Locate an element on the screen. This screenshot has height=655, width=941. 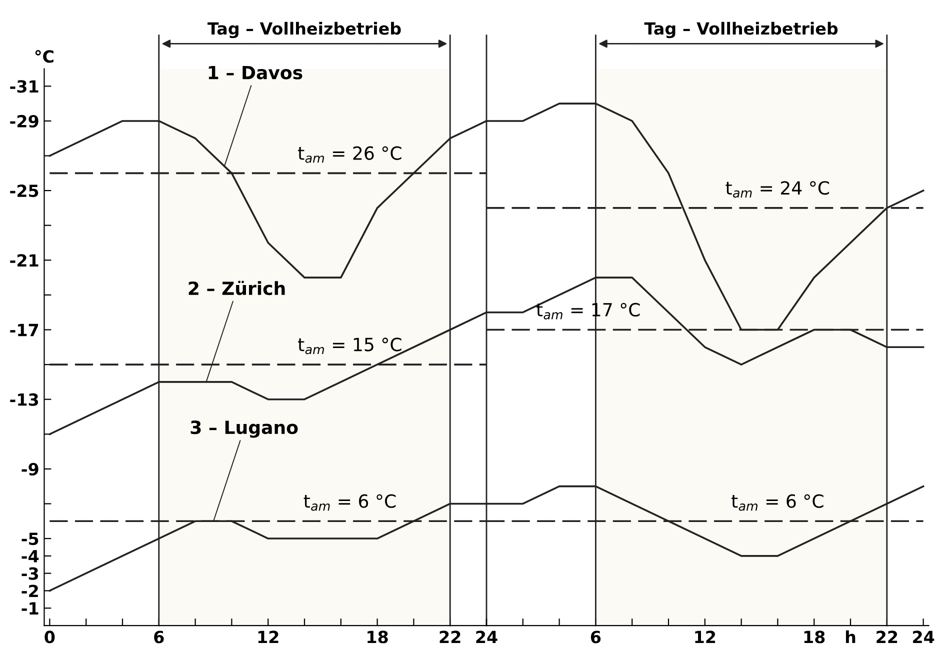
x-tick-label: h is located at coordinates (851, 637).